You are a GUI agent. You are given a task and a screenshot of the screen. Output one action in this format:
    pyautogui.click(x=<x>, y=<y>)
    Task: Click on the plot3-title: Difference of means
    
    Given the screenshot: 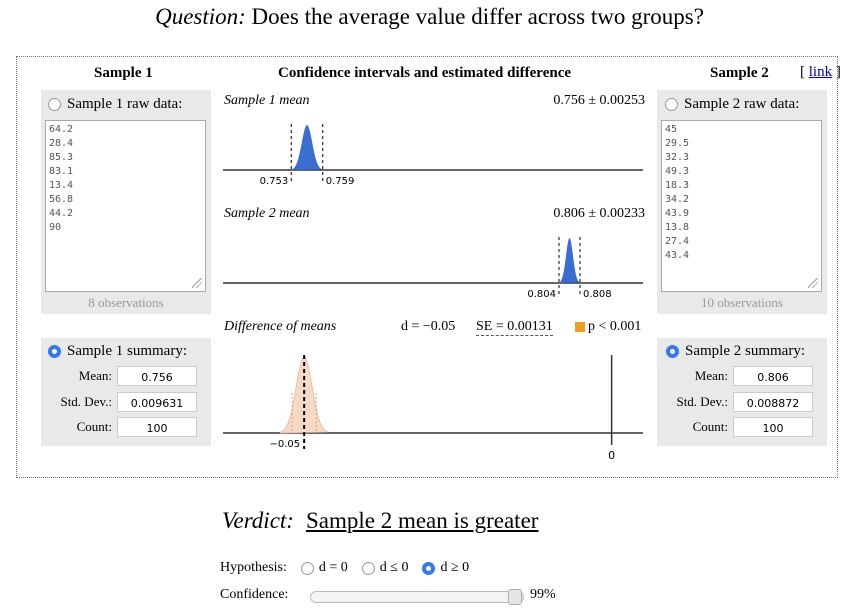 What is the action you would take?
    pyautogui.click(x=280, y=326)
    